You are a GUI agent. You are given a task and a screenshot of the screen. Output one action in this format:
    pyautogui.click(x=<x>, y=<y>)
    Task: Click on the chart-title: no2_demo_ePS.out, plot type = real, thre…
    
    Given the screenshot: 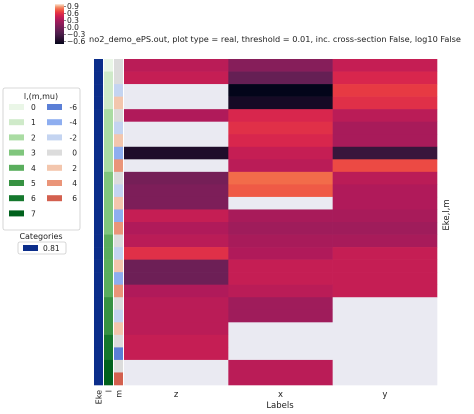 What is the action you would take?
    pyautogui.click(x=275, y=39)
    